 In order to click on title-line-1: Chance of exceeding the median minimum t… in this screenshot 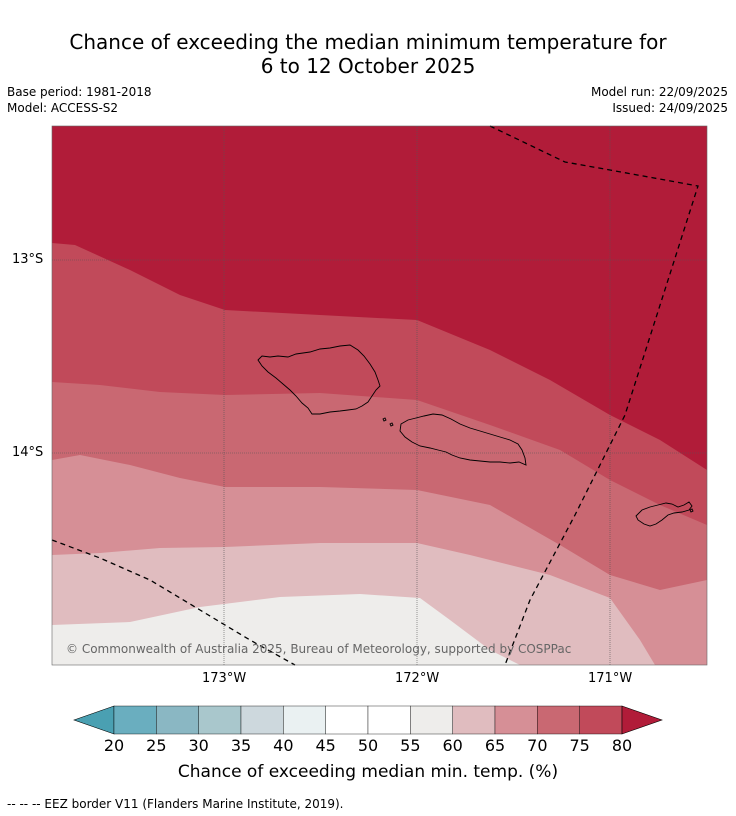, I will do `click(368, 42)`.